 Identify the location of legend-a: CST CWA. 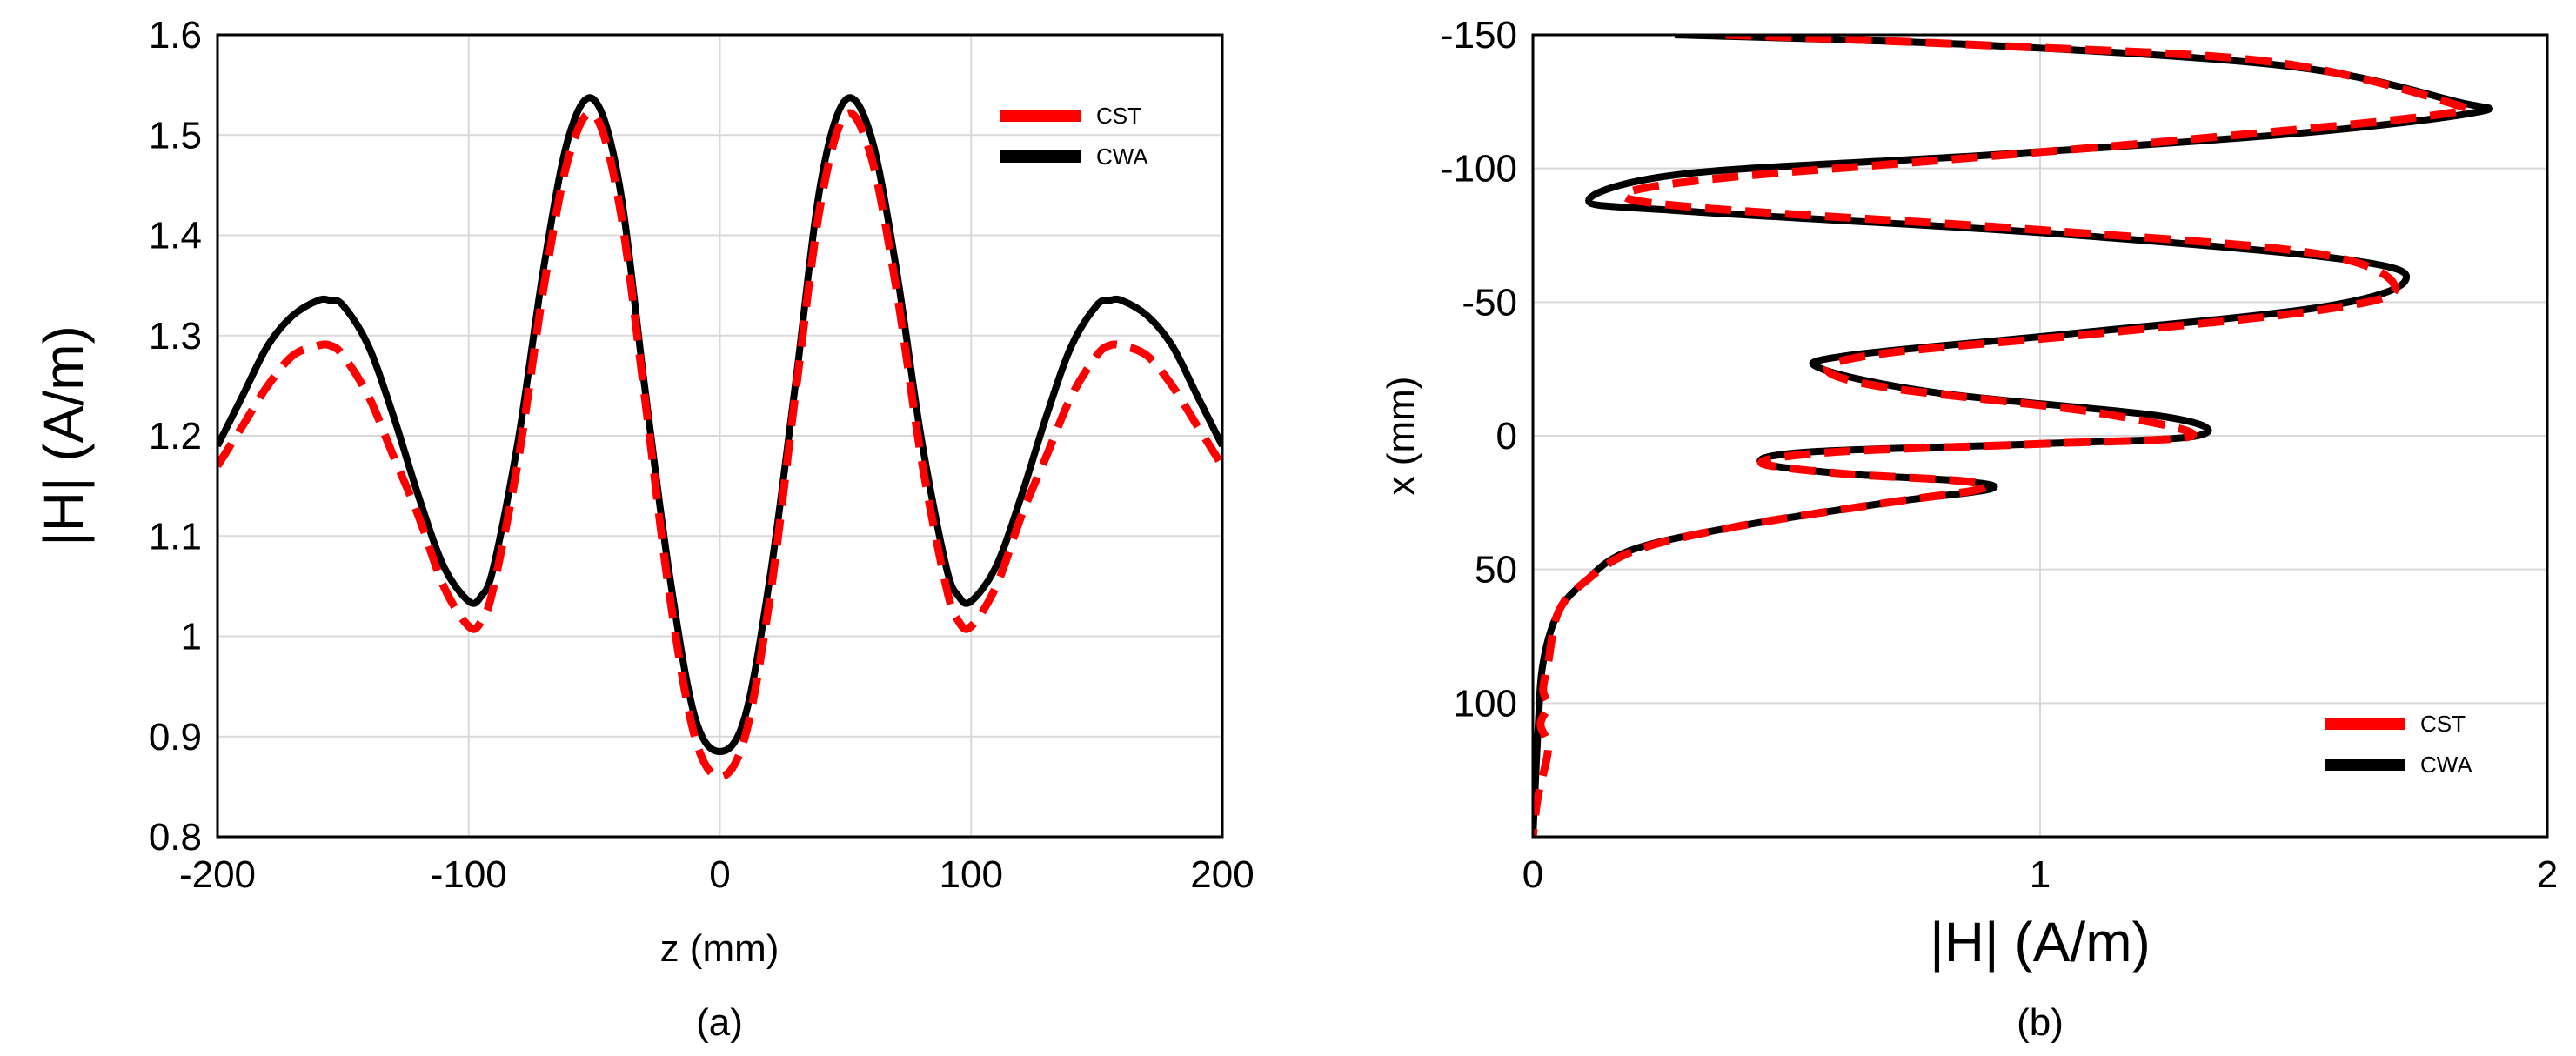
(1074, 136).